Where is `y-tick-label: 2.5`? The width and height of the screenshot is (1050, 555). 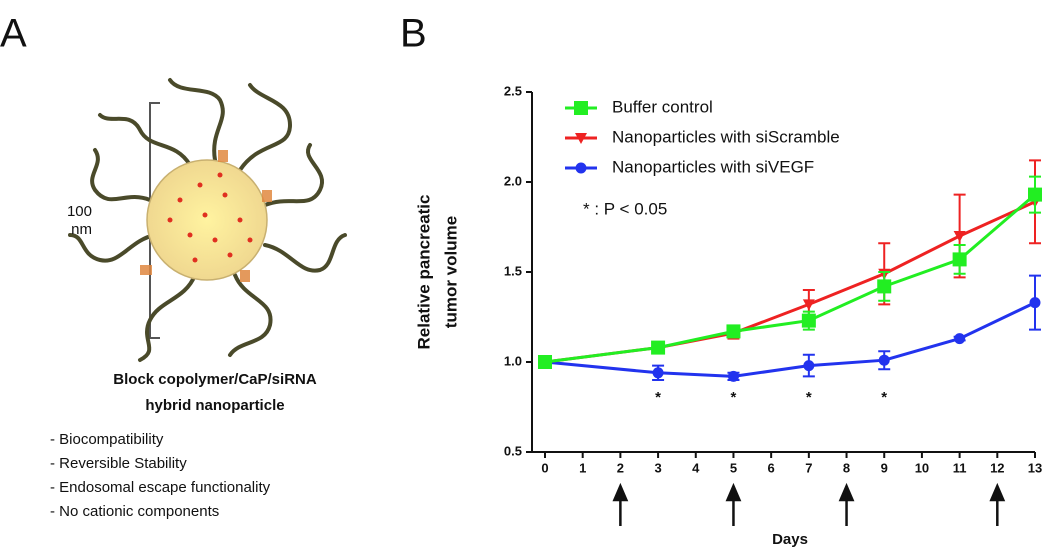
y-tick-label: 2.5 is located at coordinates (513, 90).